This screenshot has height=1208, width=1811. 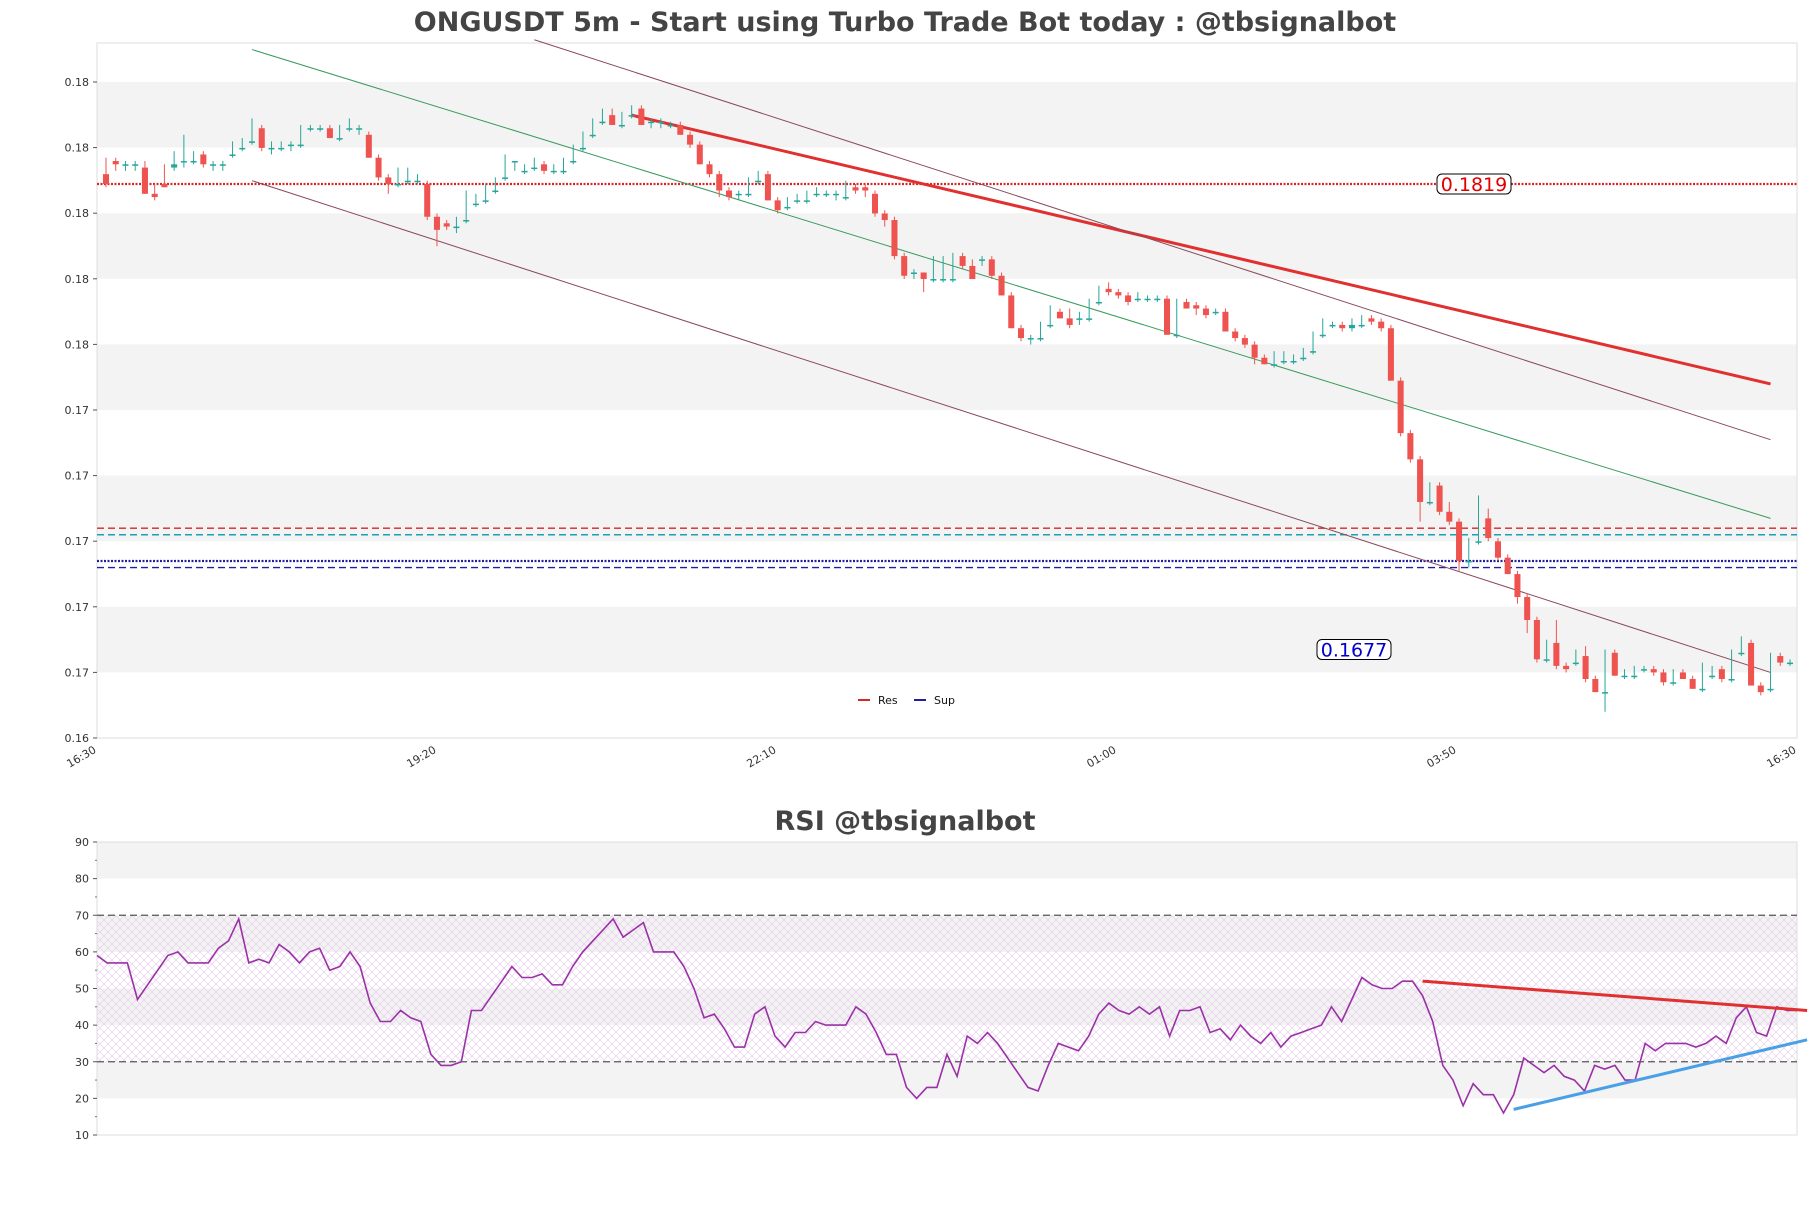 I want to click on rsi-y-tick-label: 70, so click(x=82, y=915).